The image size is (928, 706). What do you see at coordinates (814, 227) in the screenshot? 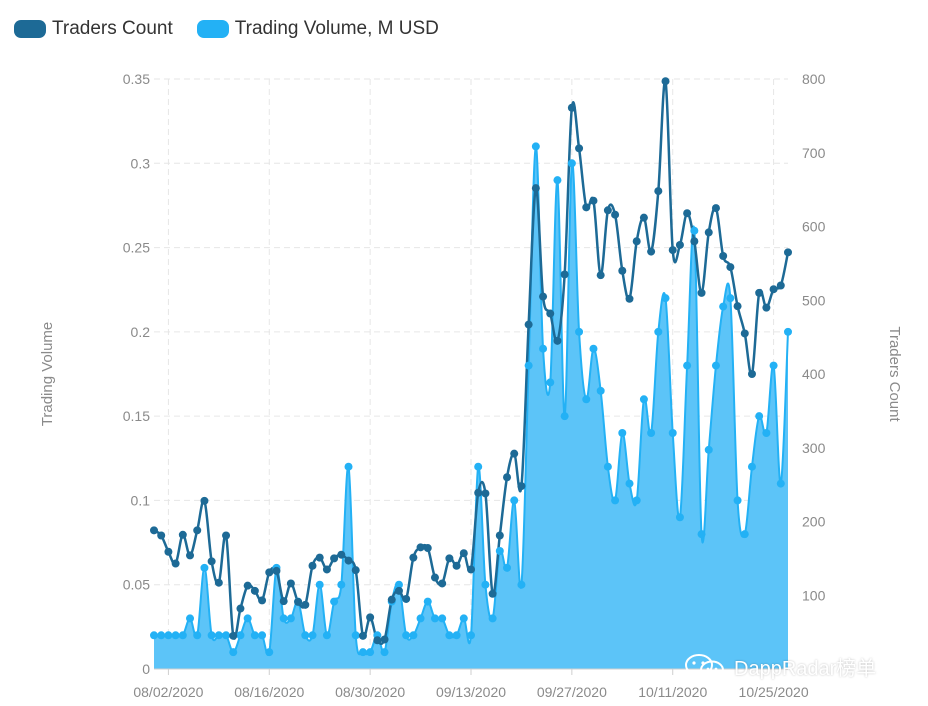
I see `y-tick-right: 600` at bounding box center [814, 227].